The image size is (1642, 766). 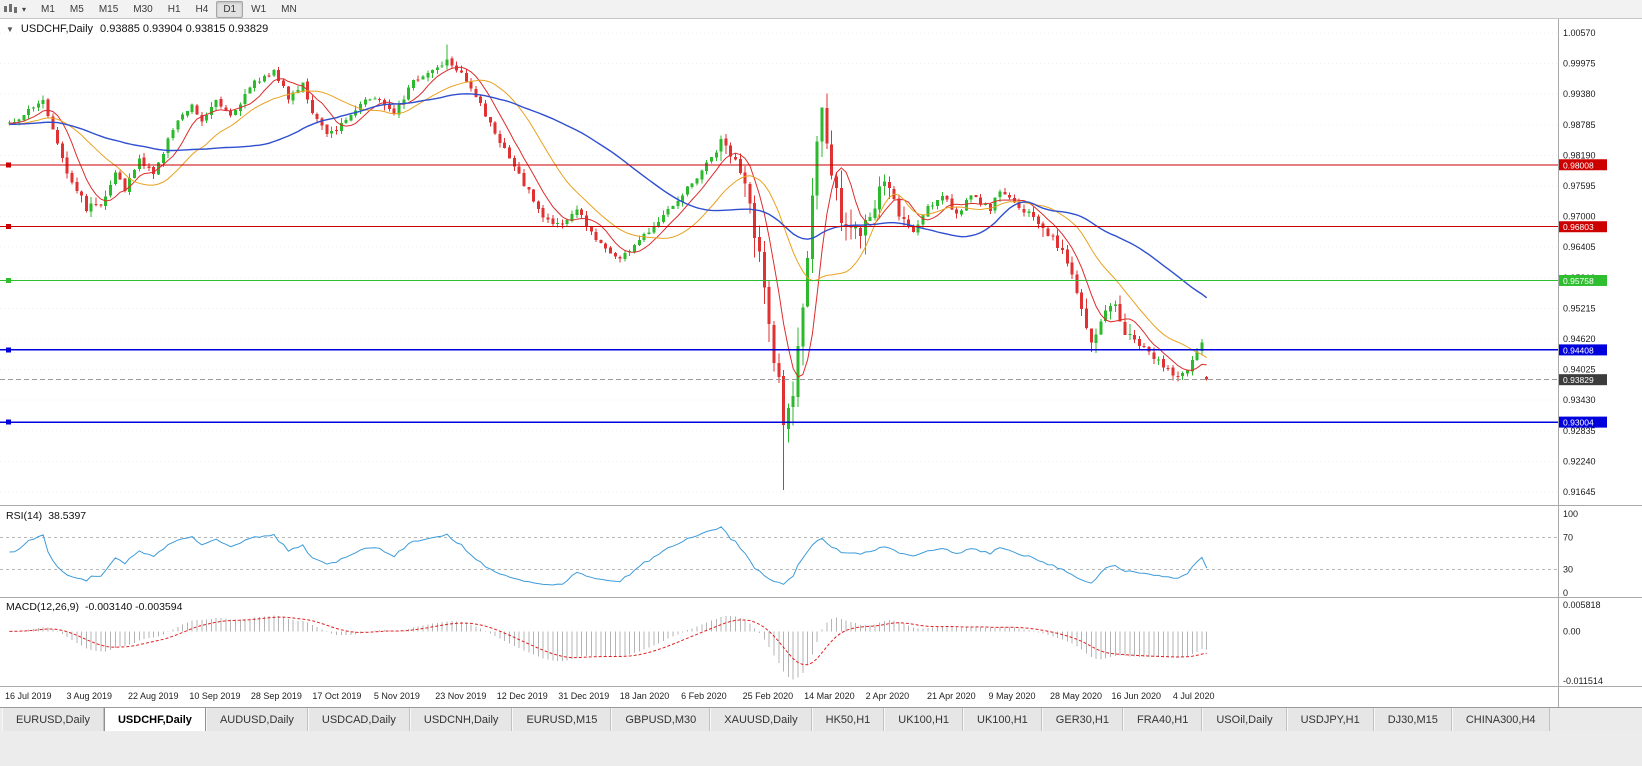 I want to click on timeframe-button-h4: H4, so click(x=202, y=9).